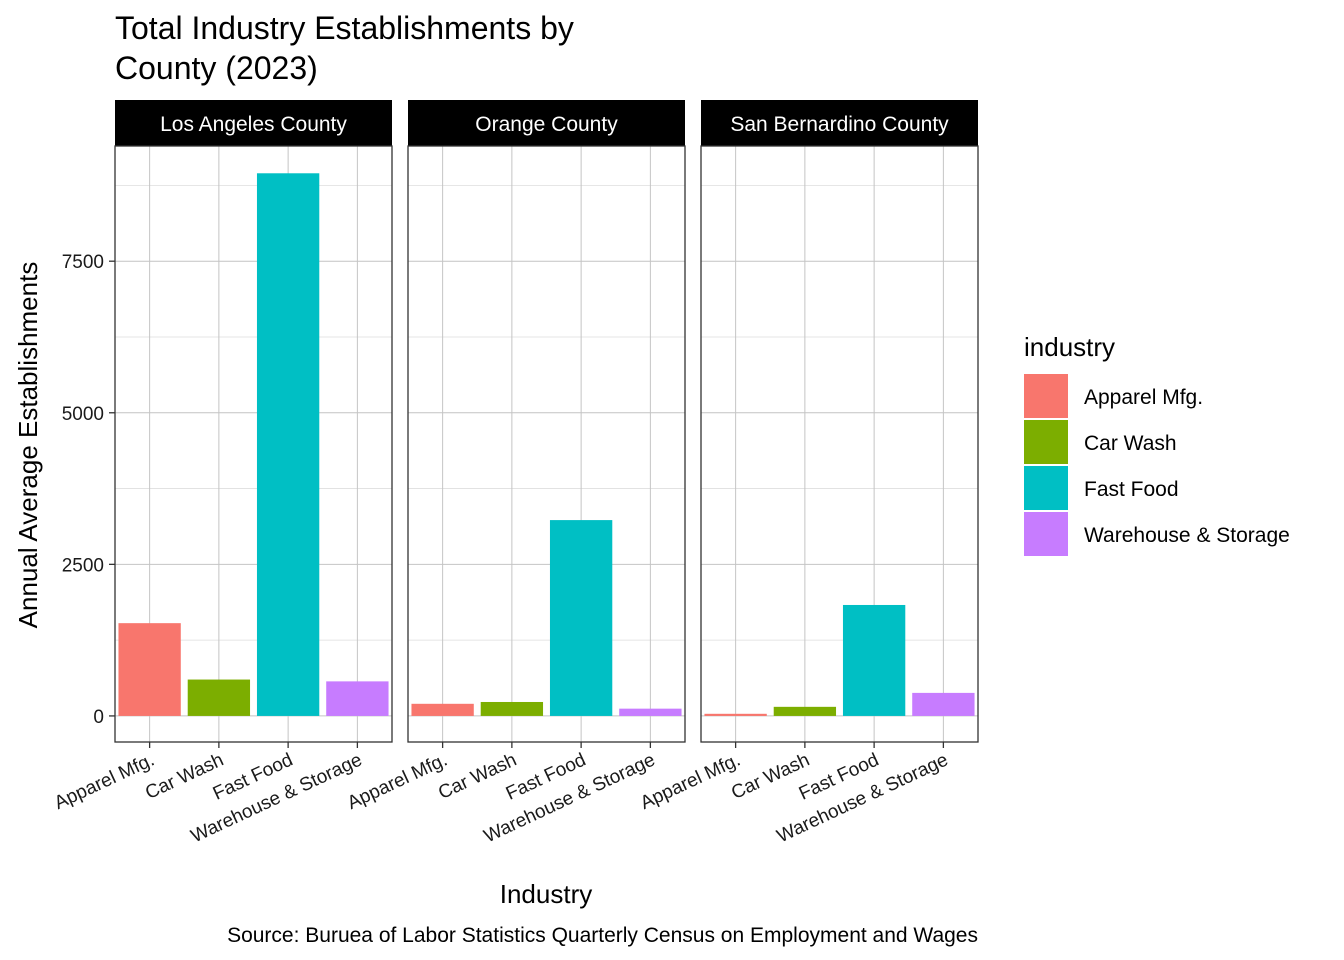 The image size is (1344, 960). I want to click on legend-item: Fast Food, so click(1101, 488).